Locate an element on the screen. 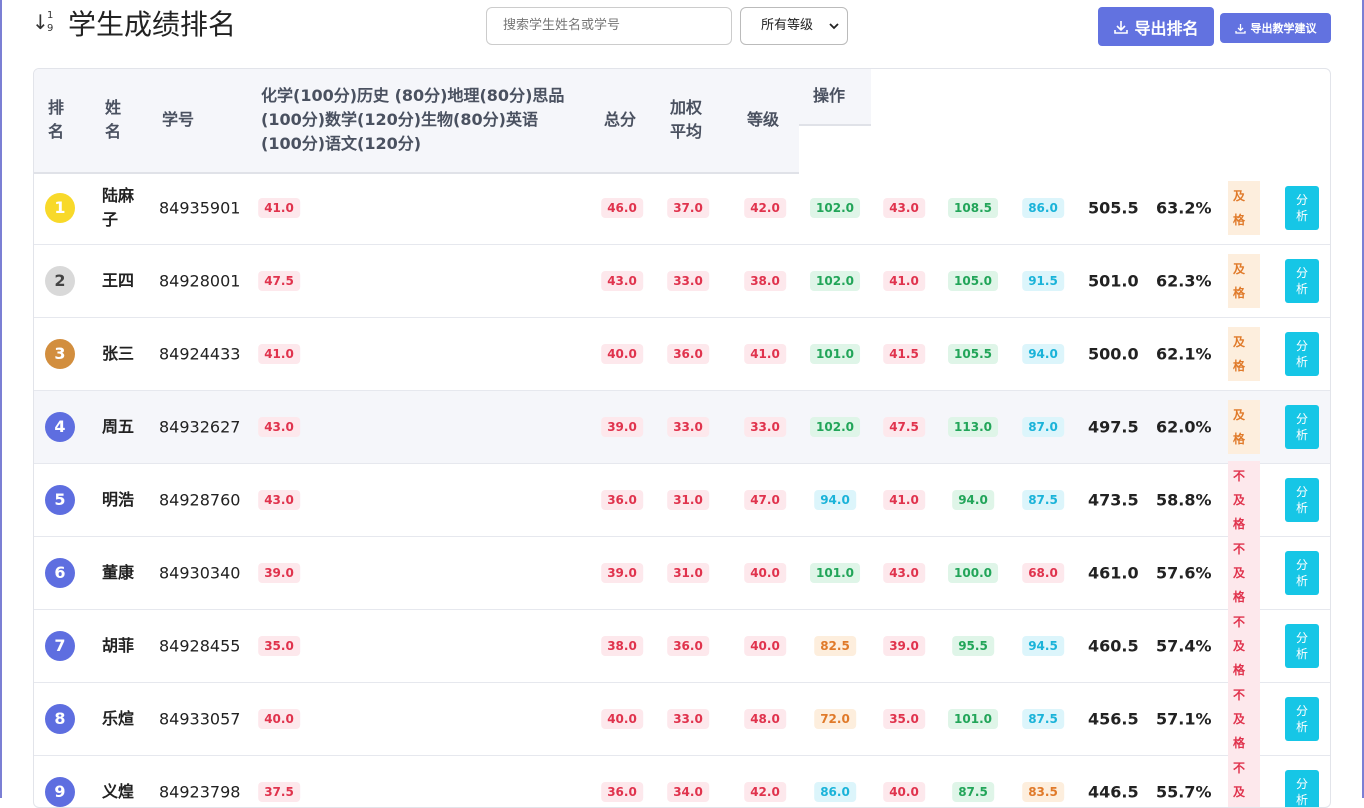  score-badge: 108.5 is located at coordinates (973, 208).